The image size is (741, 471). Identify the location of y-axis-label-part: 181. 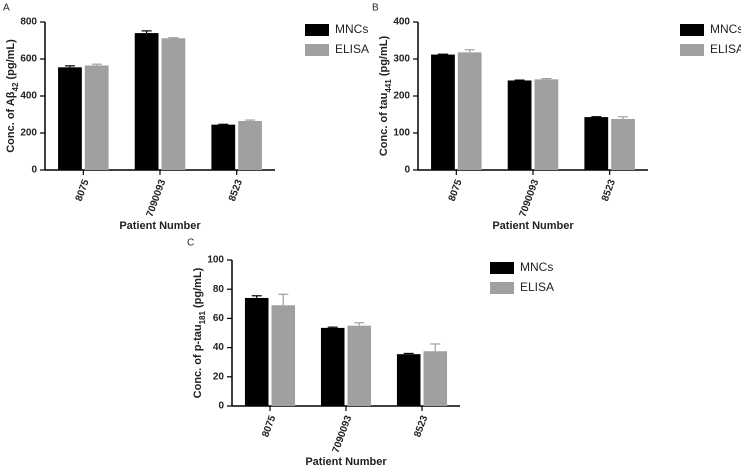
(202, 318).